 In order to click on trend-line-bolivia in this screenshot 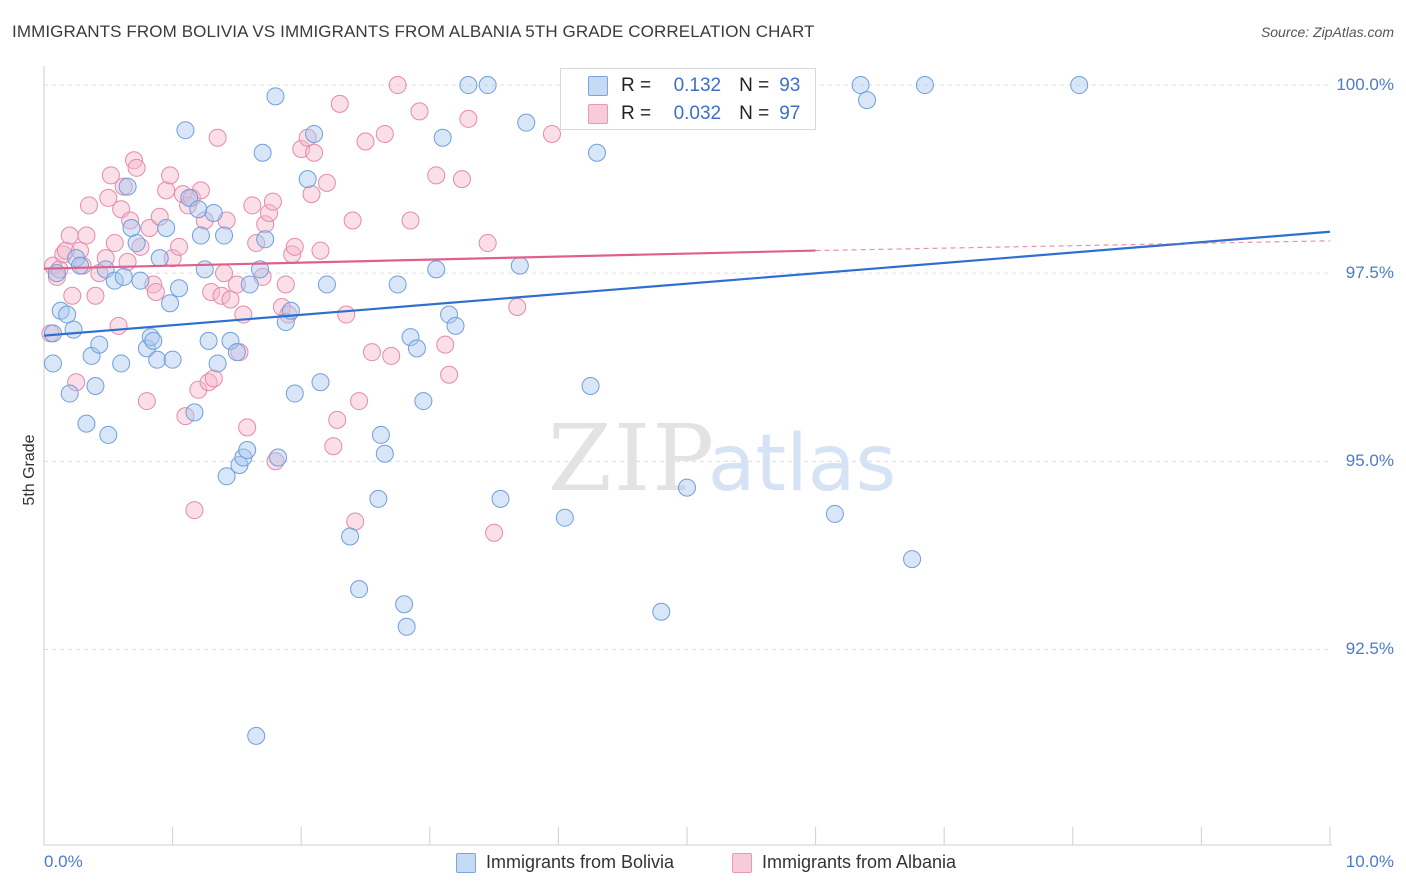, I will do `click(687, 283)`.